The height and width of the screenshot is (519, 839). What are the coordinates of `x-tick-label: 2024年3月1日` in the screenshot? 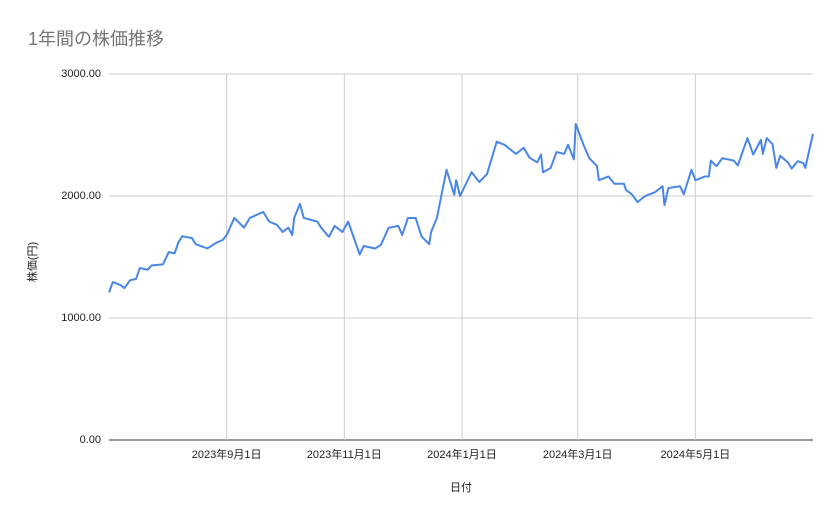 It's located at (578, 454).